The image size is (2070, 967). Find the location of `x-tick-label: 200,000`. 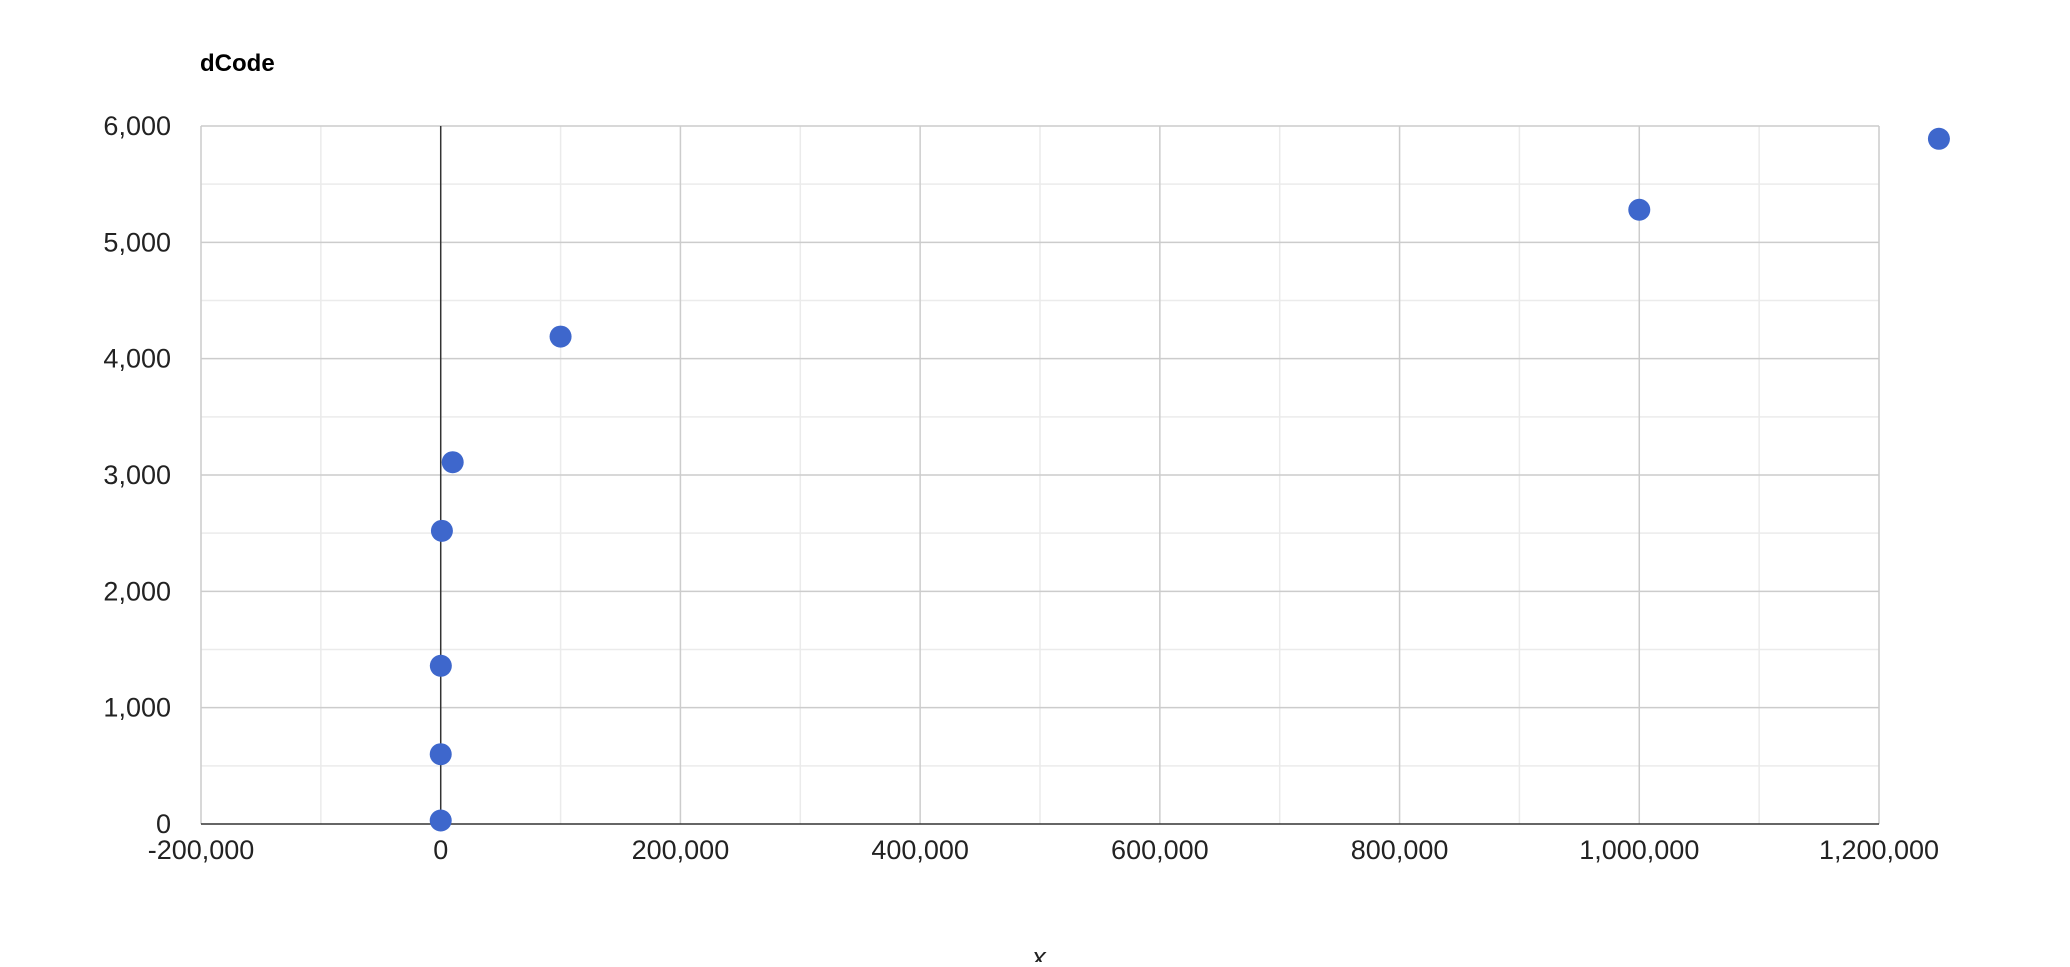

x-tick-label: 200,000 is located at coordinates (681, 850).